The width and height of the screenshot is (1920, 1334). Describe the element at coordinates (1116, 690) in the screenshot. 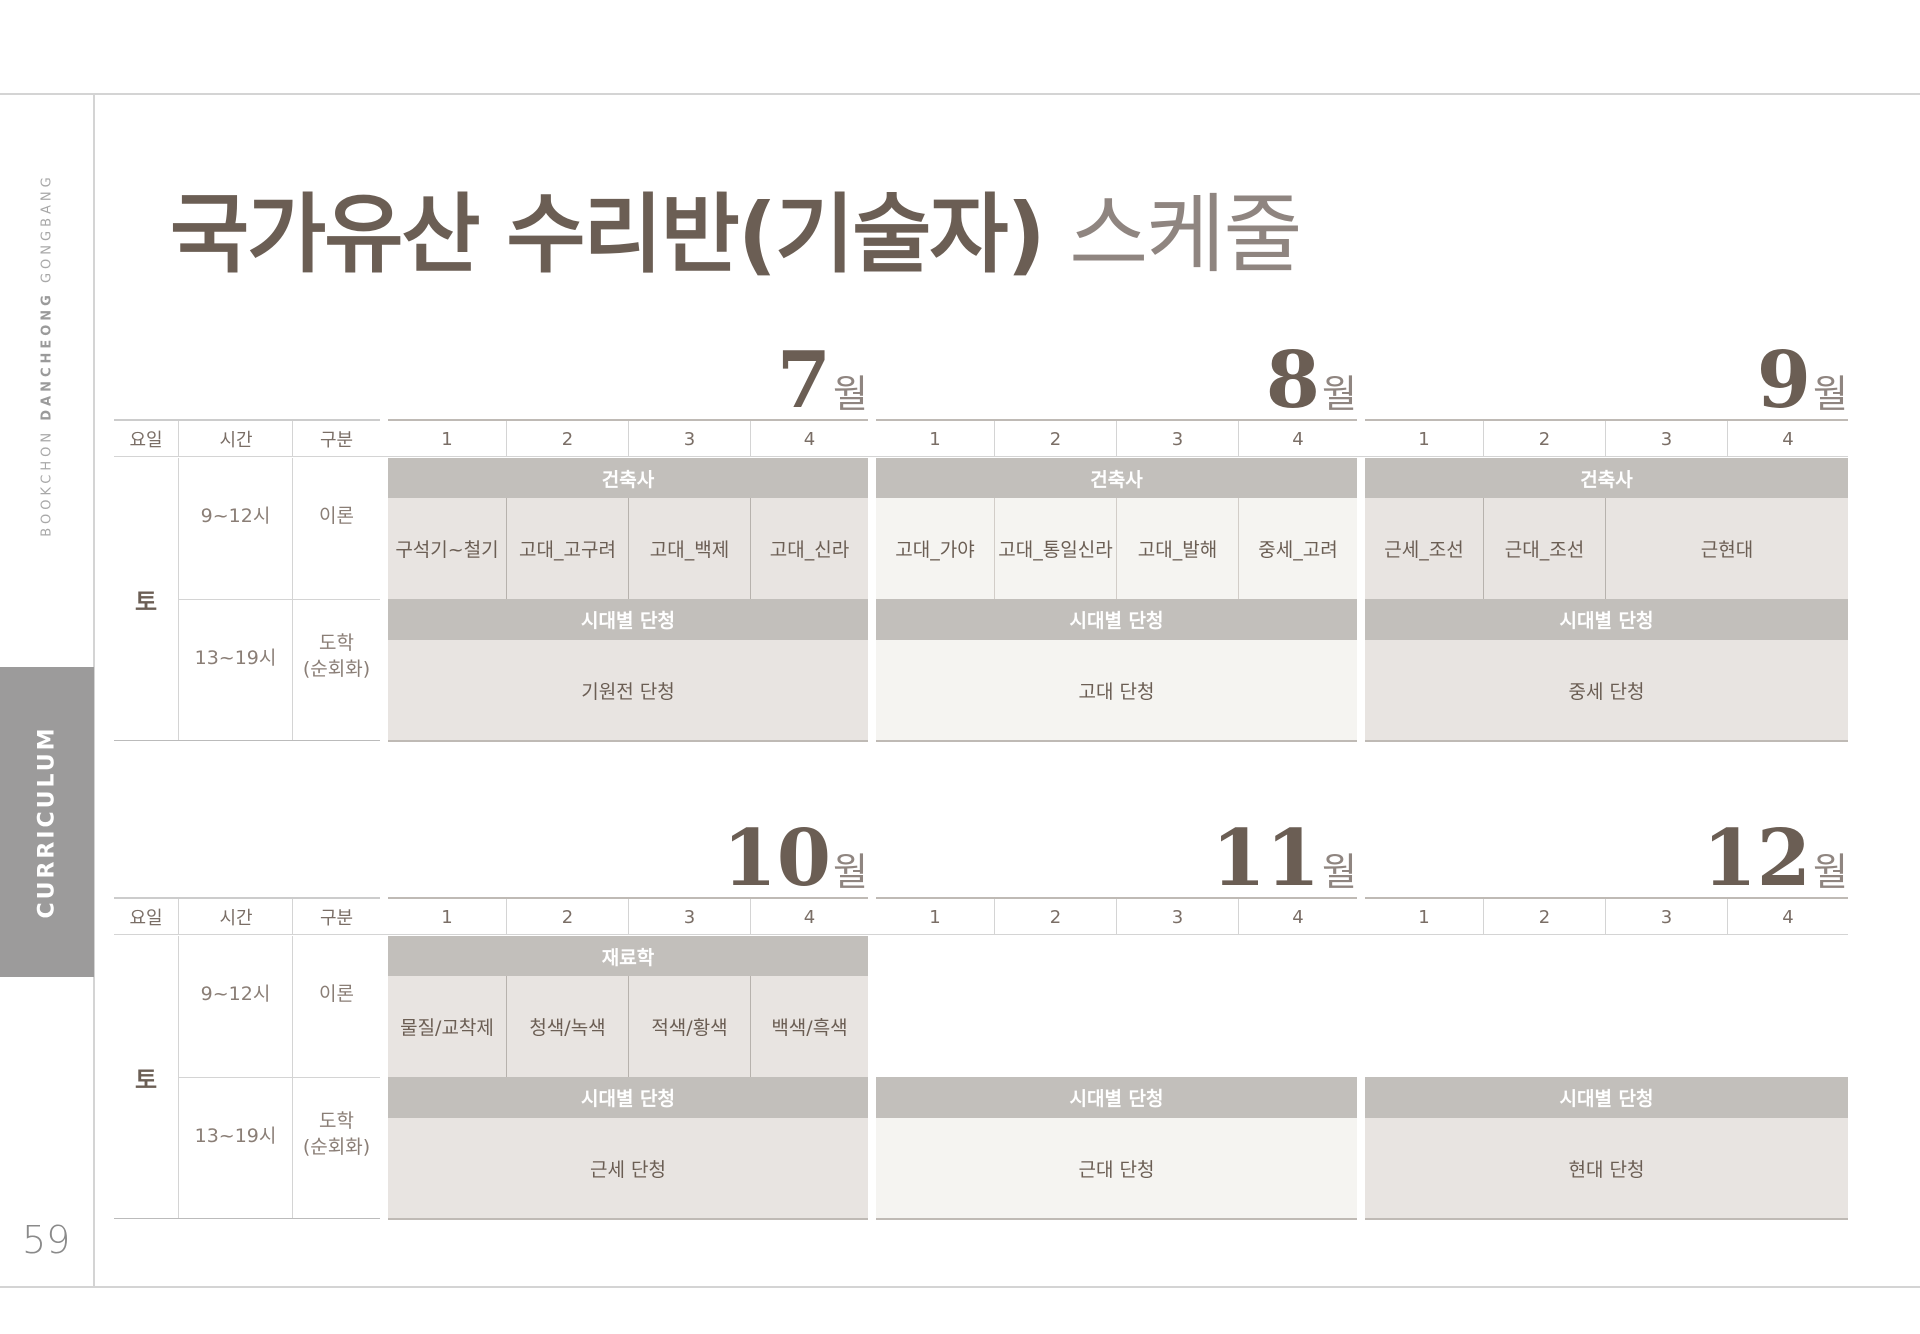

I see `practice-cell-m8: 고대 단청` at that location.